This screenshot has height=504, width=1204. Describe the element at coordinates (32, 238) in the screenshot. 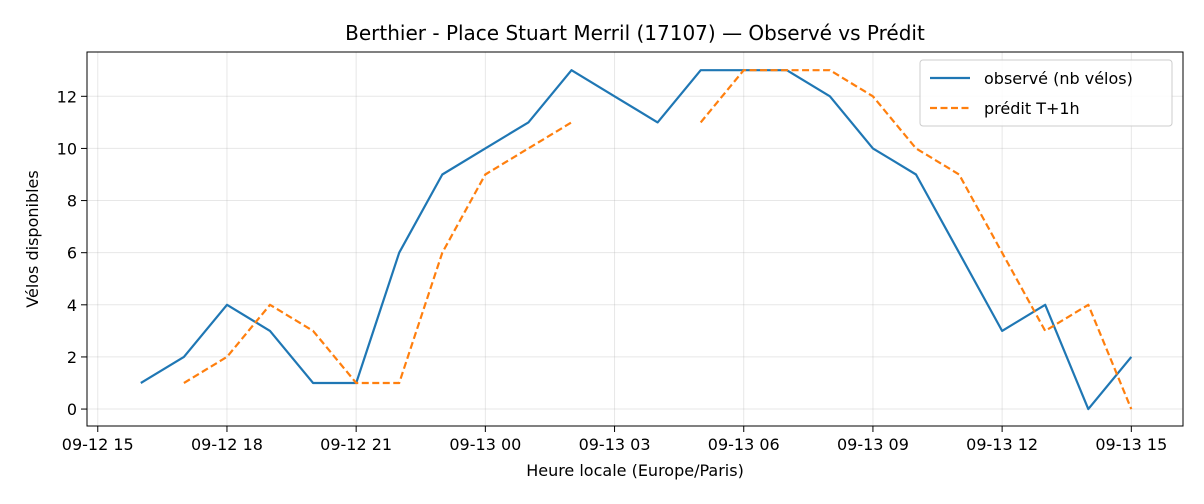

I see `y-axis-label: Vélos disponibles` at that location.